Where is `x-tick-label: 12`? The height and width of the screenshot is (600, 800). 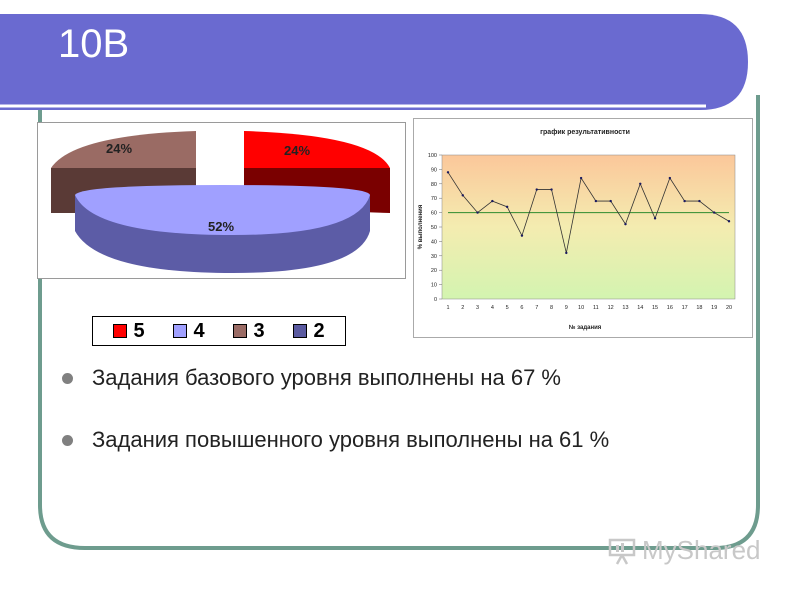 x-tick-label: 12 is located at coordinates (611, 308).